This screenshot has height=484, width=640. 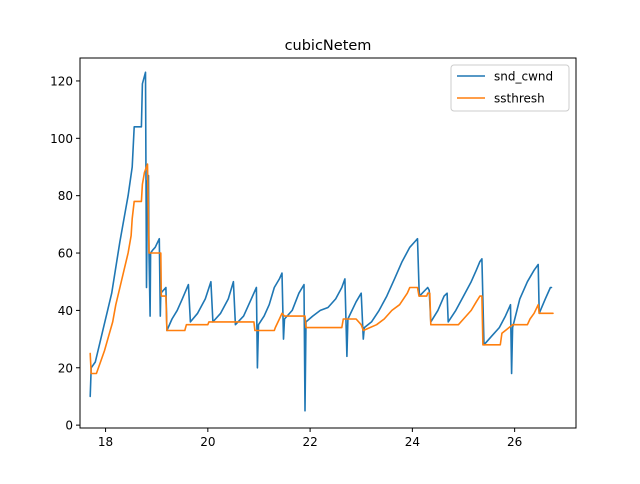 I want to click on chart-title: cubicNetem, so click(x=328, y=46).